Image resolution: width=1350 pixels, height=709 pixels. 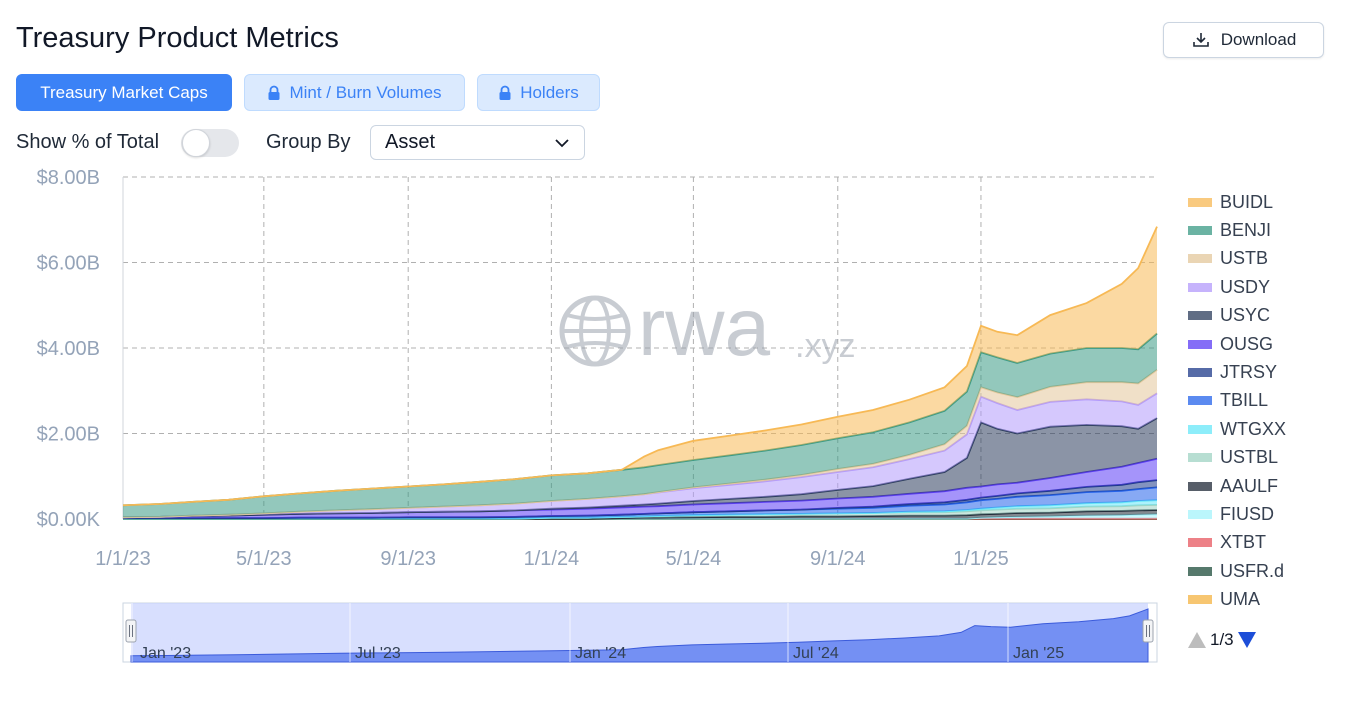 I want to click on navigator-label: Jan '23, so click(x=165, y=653).